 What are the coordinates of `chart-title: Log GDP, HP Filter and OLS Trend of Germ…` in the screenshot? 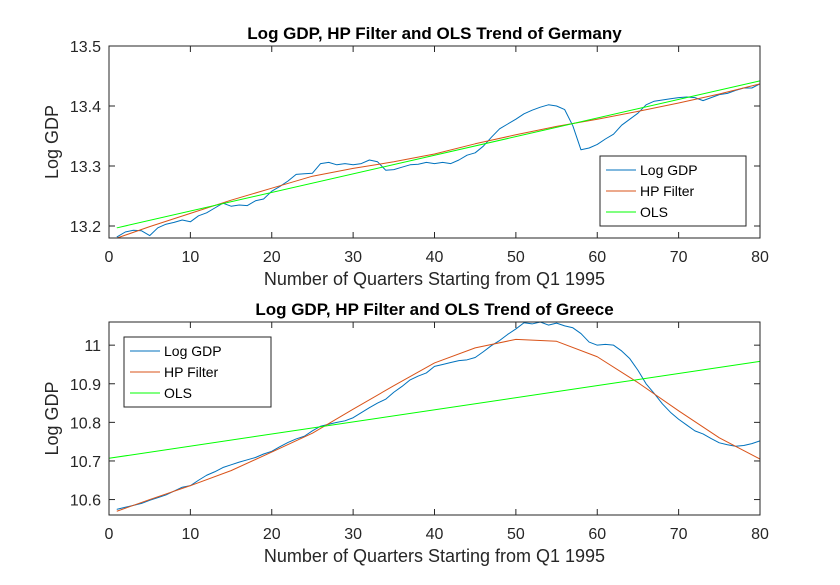 It's located at (434, 33).